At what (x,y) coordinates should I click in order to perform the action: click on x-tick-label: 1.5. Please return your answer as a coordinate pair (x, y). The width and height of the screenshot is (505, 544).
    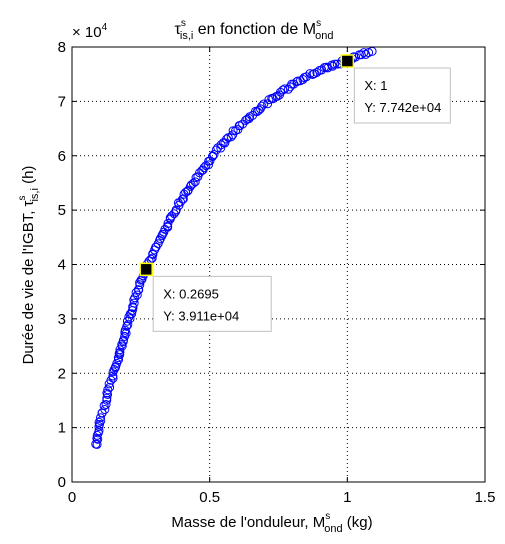
    Looking at the image, I should click on (485, 497).